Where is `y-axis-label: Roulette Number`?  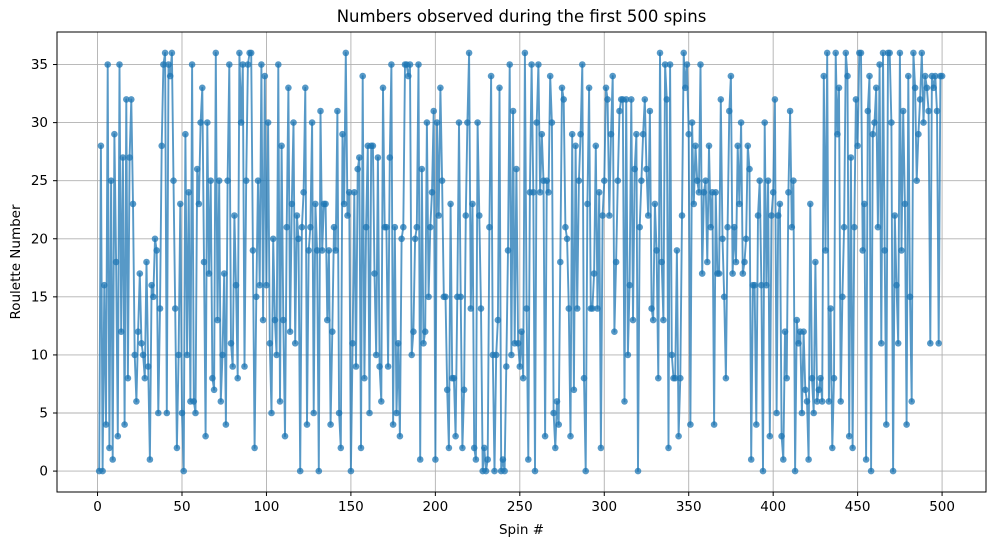
y-axis-label: Roulette Number is located at coordinates (16, 262).